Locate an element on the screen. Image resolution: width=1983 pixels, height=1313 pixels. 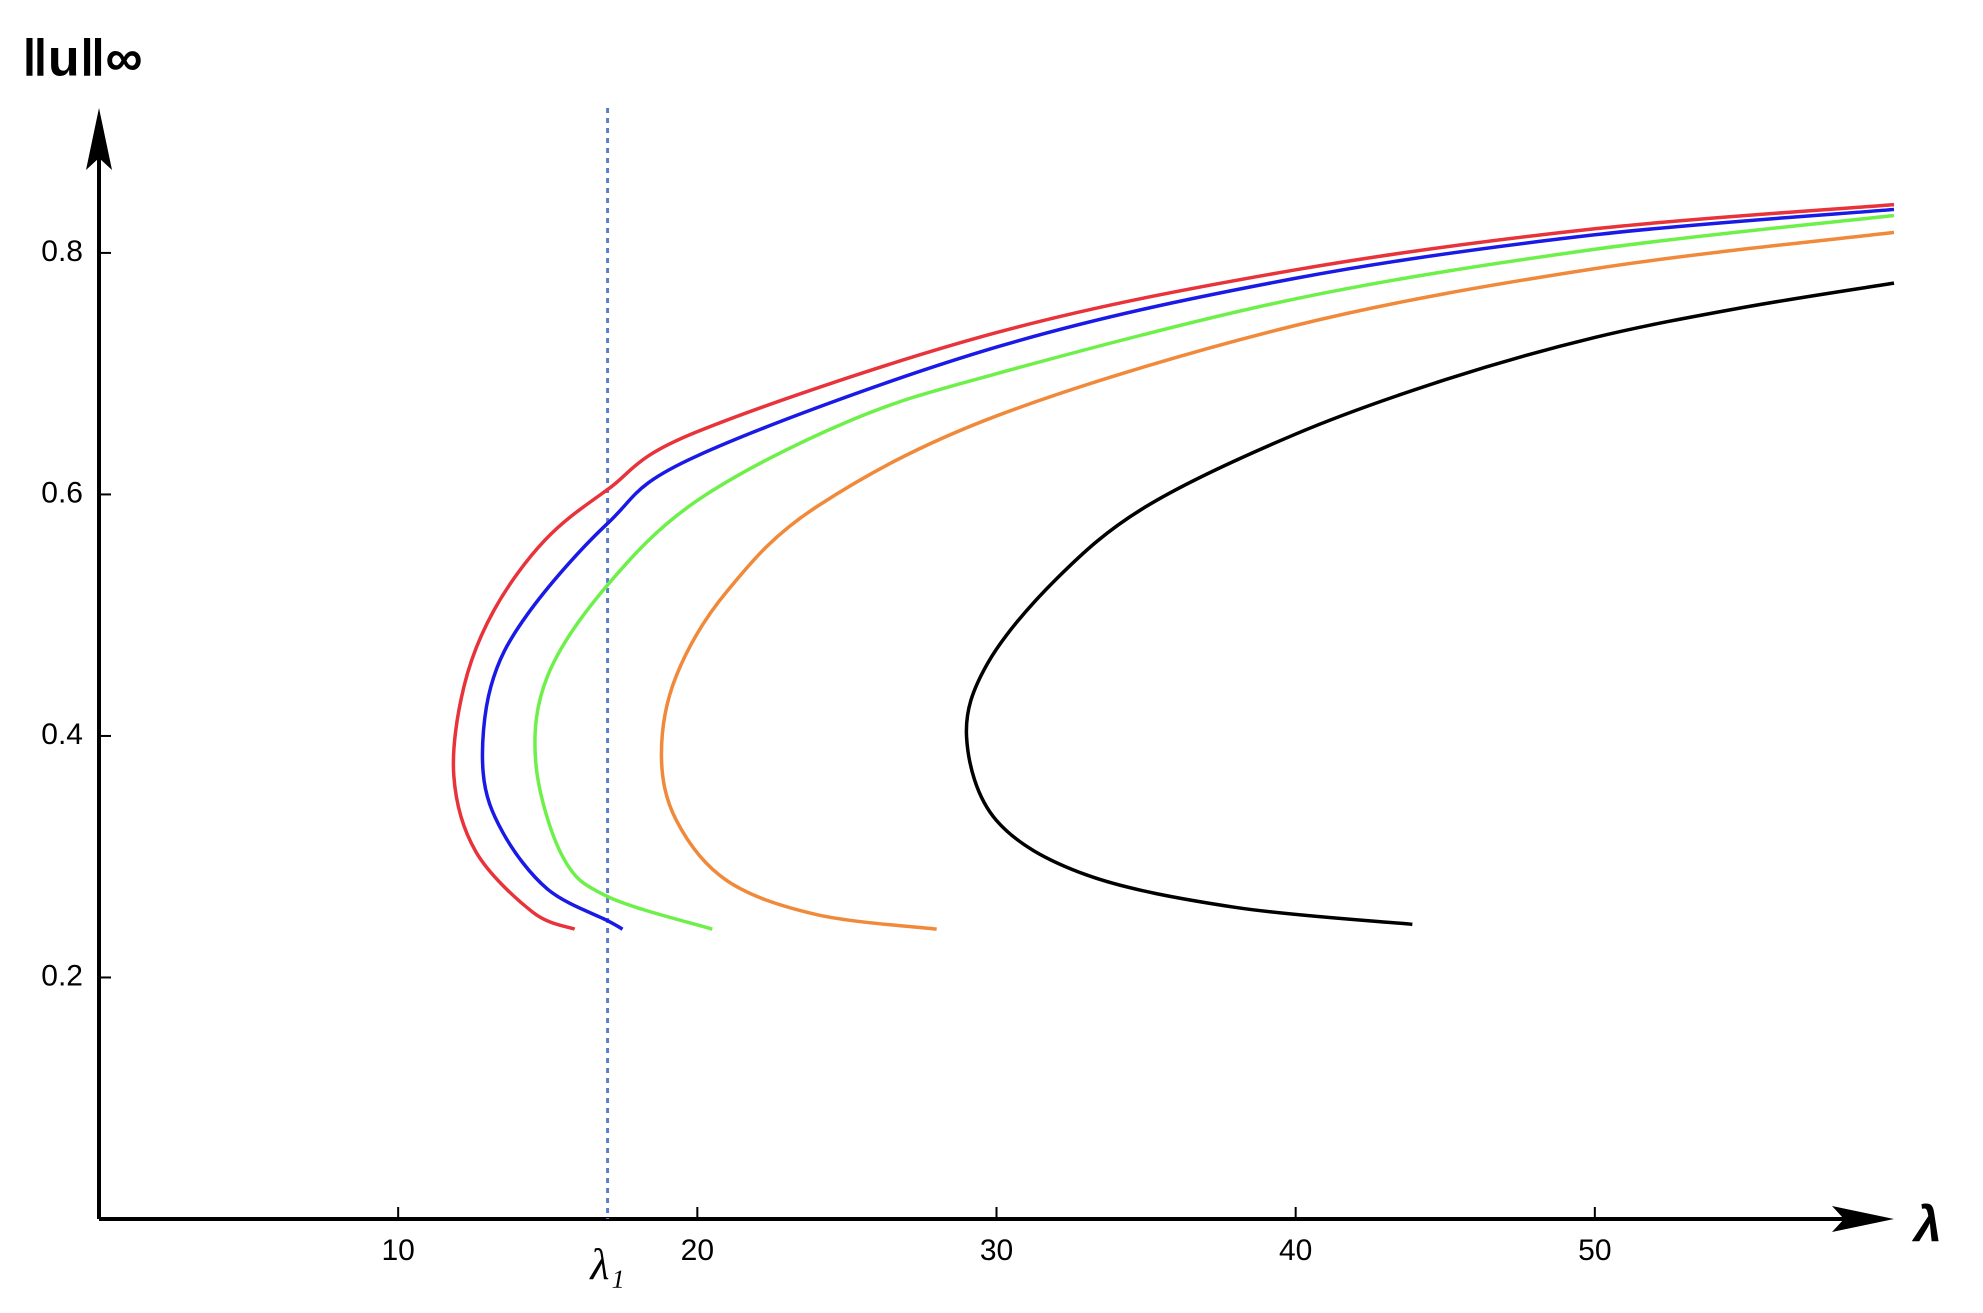
y-axis-label: ‖u‖∞ is located at coordinates (82, 59).